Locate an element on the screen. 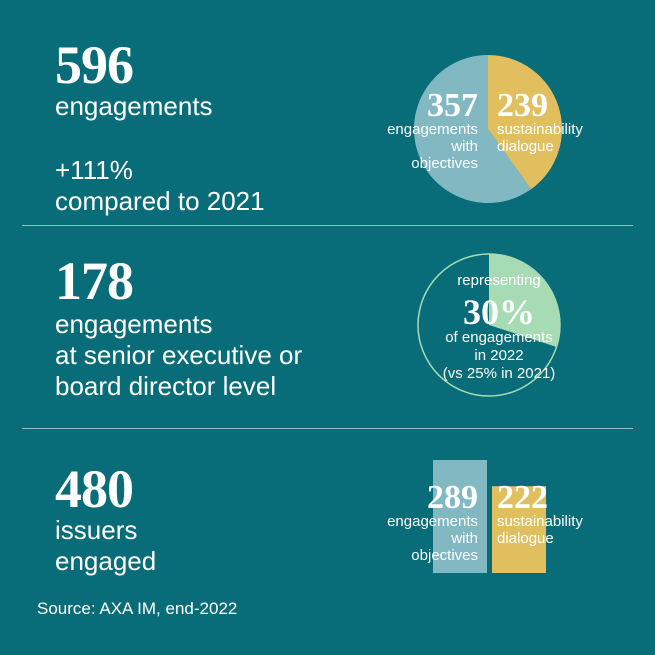  engagements-change-label: compared to 2021 is located at coordinates (160, 201).